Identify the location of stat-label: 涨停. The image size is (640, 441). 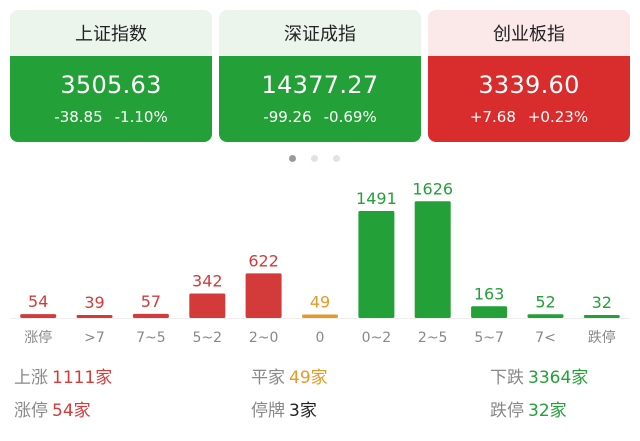
(31, 411).